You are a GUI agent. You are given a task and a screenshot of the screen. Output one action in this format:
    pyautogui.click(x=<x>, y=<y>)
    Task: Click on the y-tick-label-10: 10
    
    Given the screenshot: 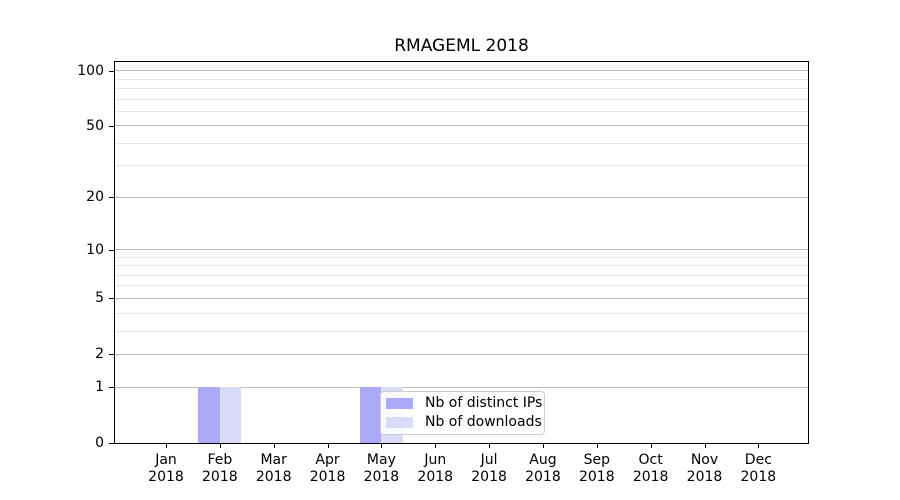 What is the action you would take?
    pyautogui.click(x=95, y=249)
    